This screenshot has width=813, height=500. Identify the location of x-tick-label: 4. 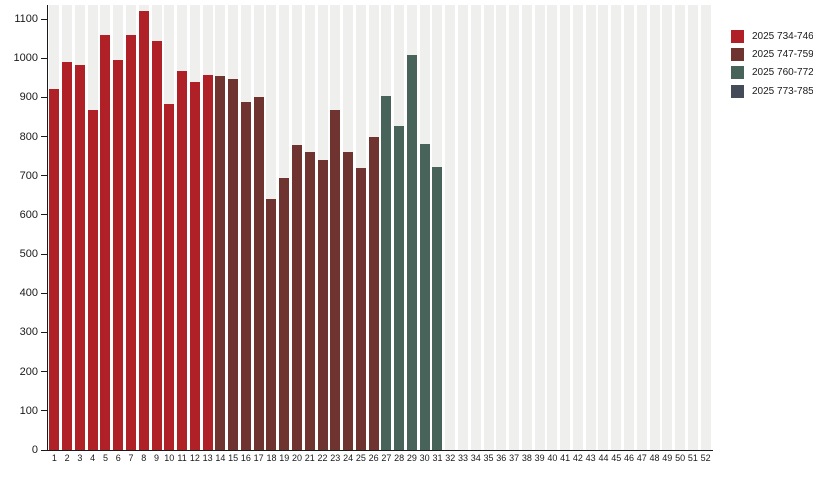
(93, 458).